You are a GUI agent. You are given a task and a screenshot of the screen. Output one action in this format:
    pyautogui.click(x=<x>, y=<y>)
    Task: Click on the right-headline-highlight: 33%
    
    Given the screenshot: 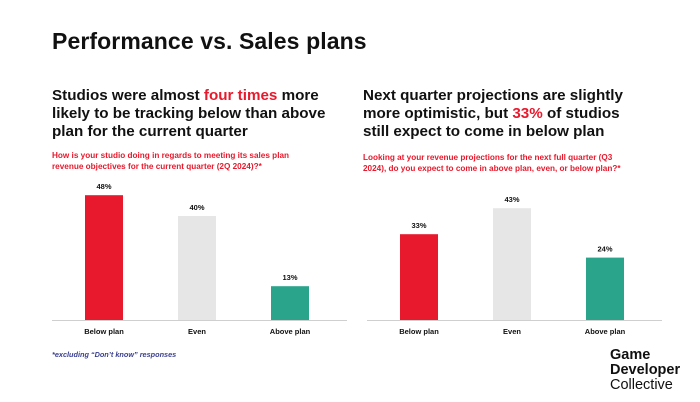 What is the action you would take?
    pyautogui.click(x=527, y=113)
    